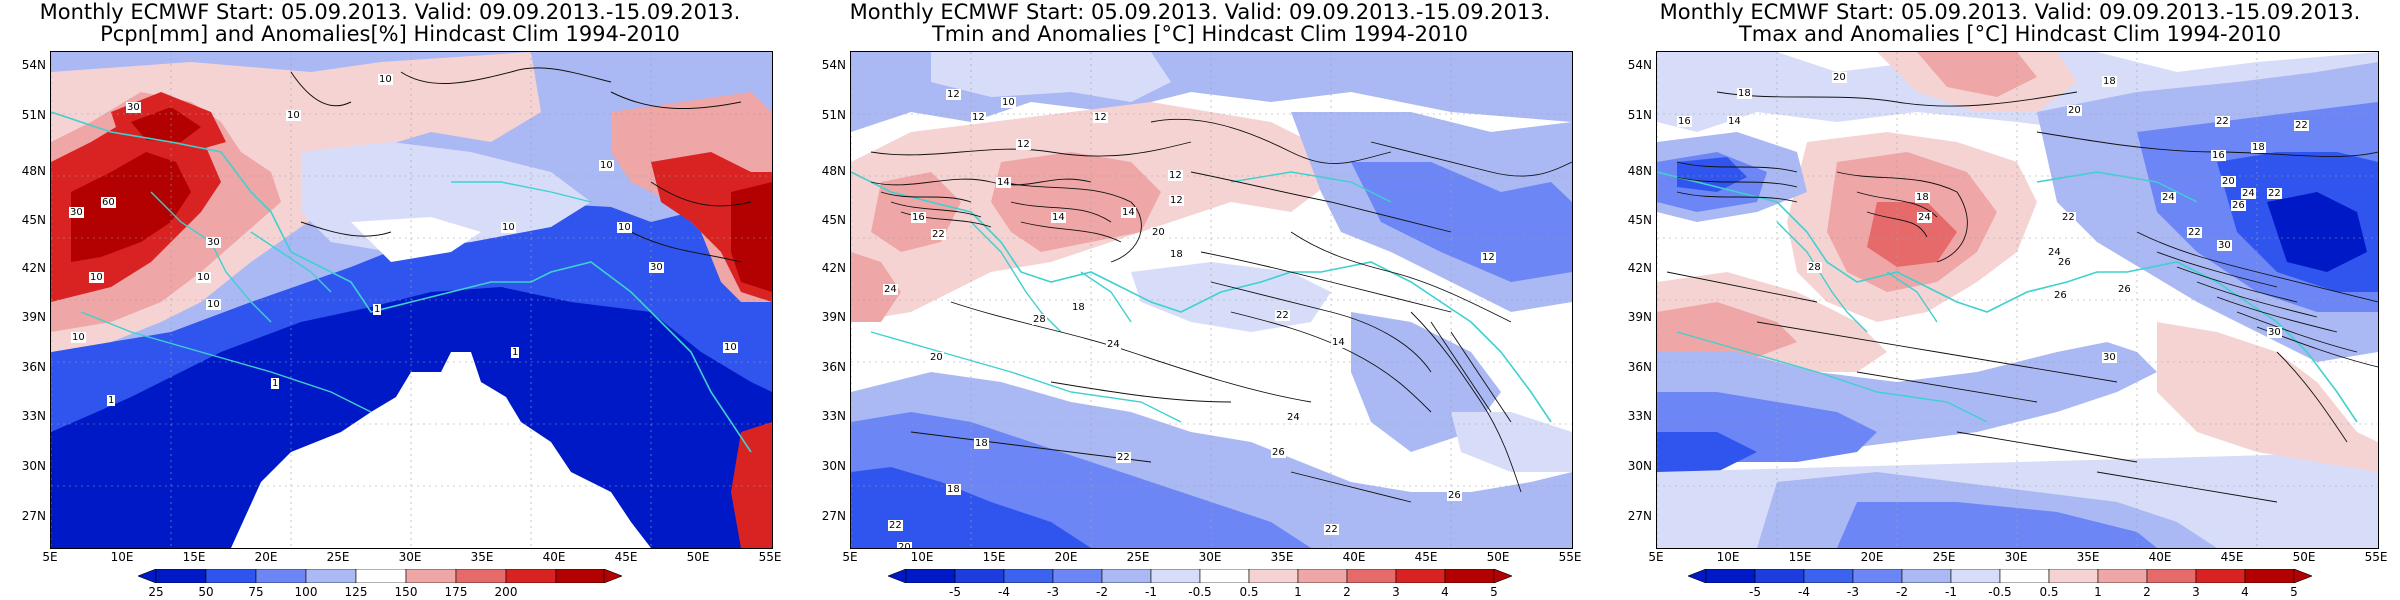 The width and height of the screenshot is (2400, 600). What do you see at coordinates (256, 592) in the screenshot?
I see `colorbar-tick: 75` at bounding box center [256, 592].